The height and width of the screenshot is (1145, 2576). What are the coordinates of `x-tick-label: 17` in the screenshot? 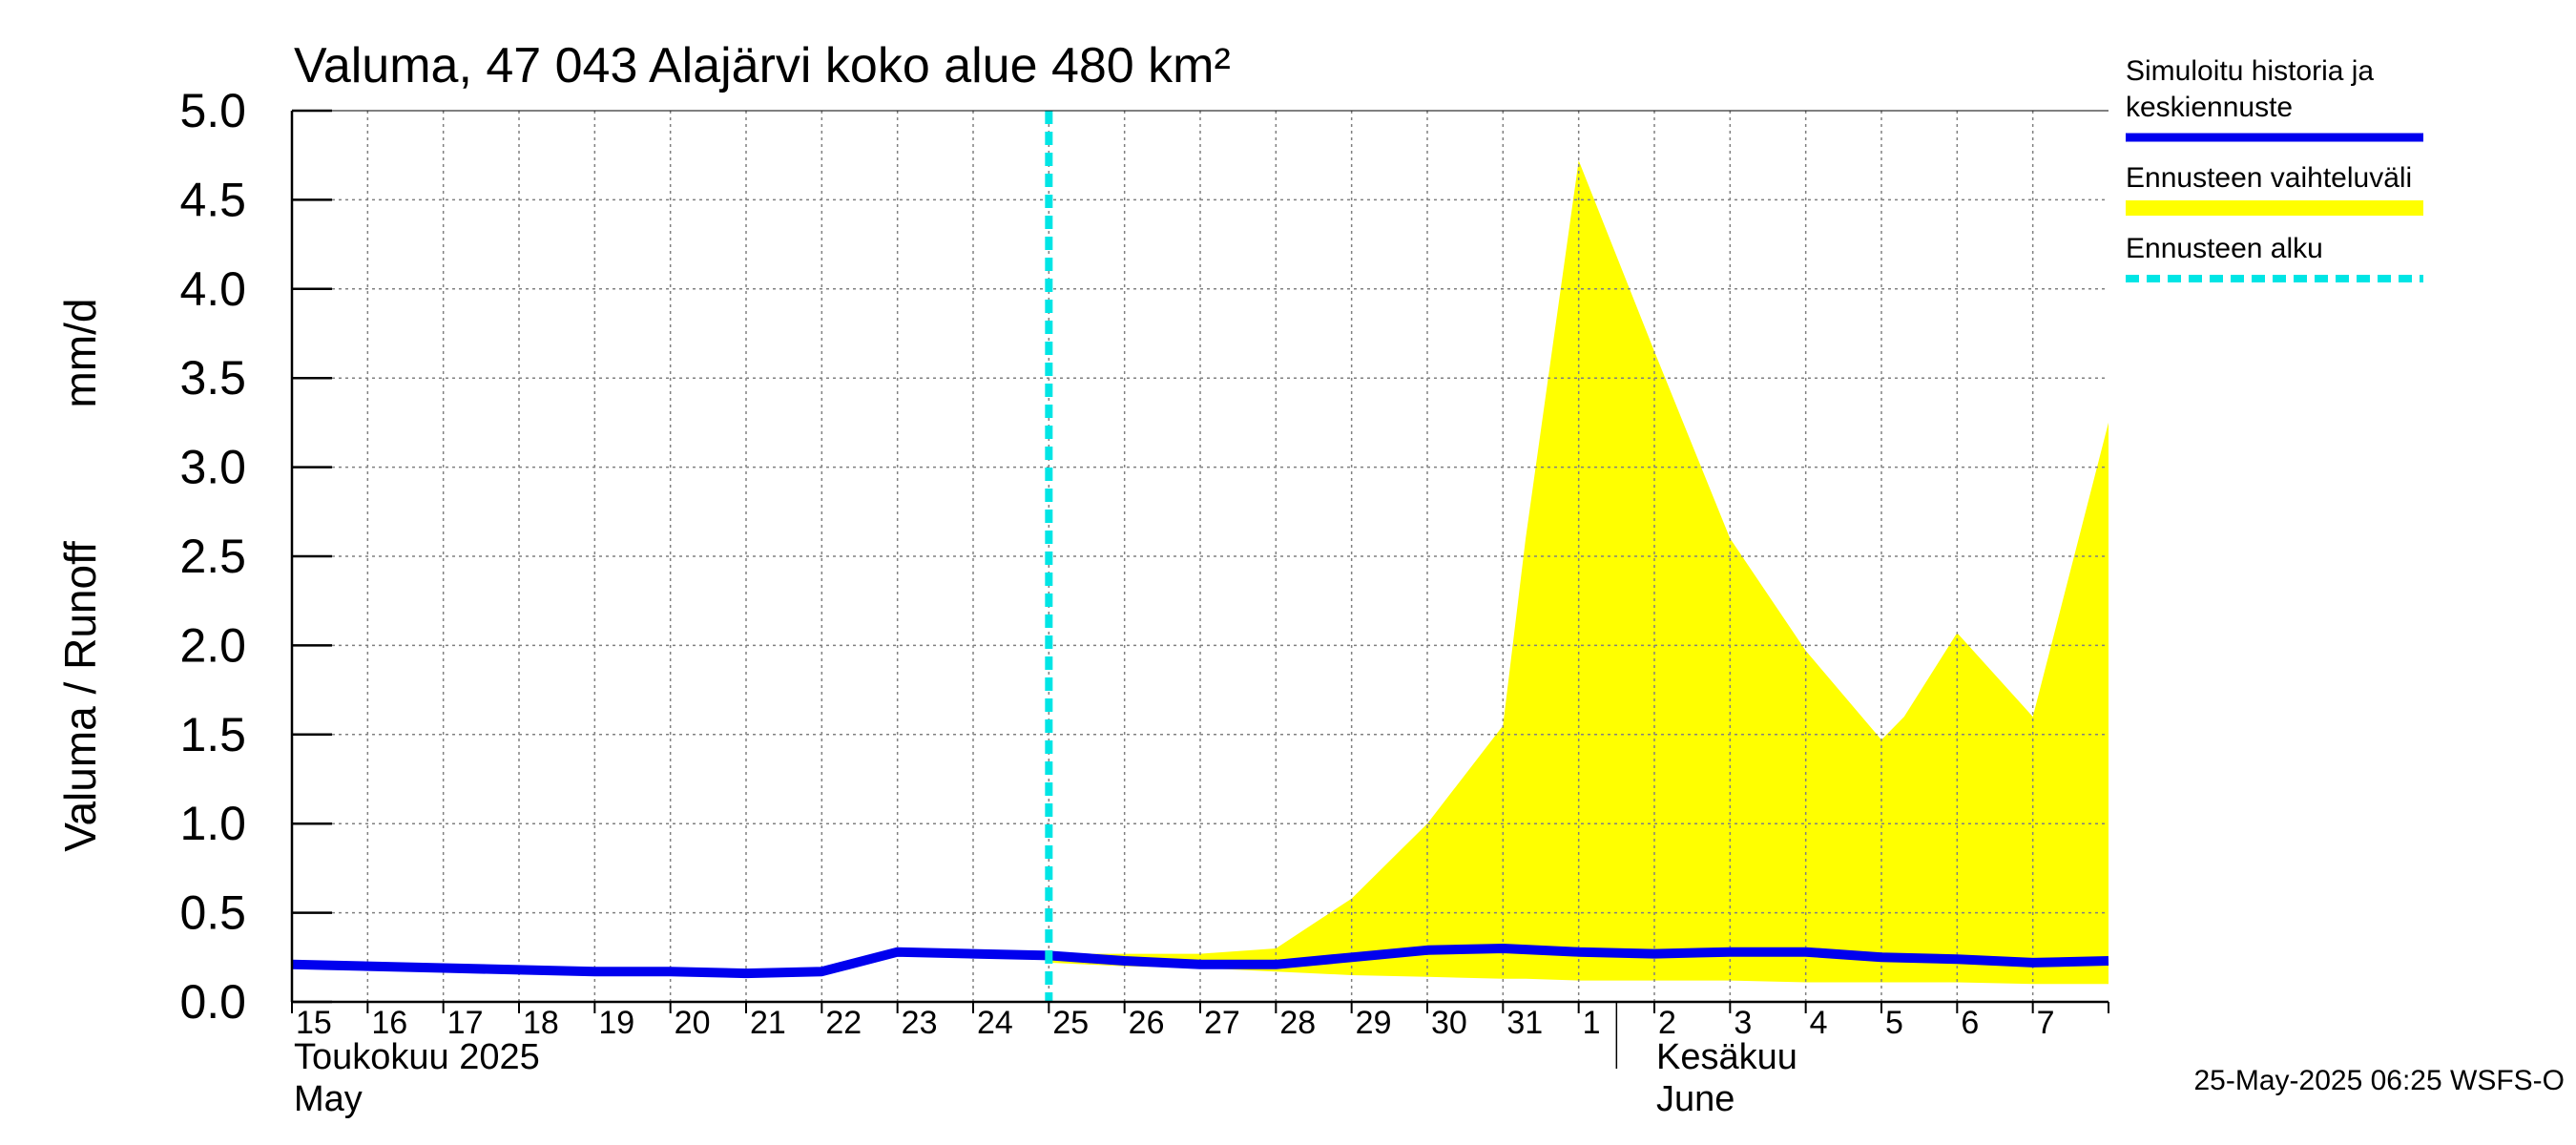 It's located at (465, 1023).